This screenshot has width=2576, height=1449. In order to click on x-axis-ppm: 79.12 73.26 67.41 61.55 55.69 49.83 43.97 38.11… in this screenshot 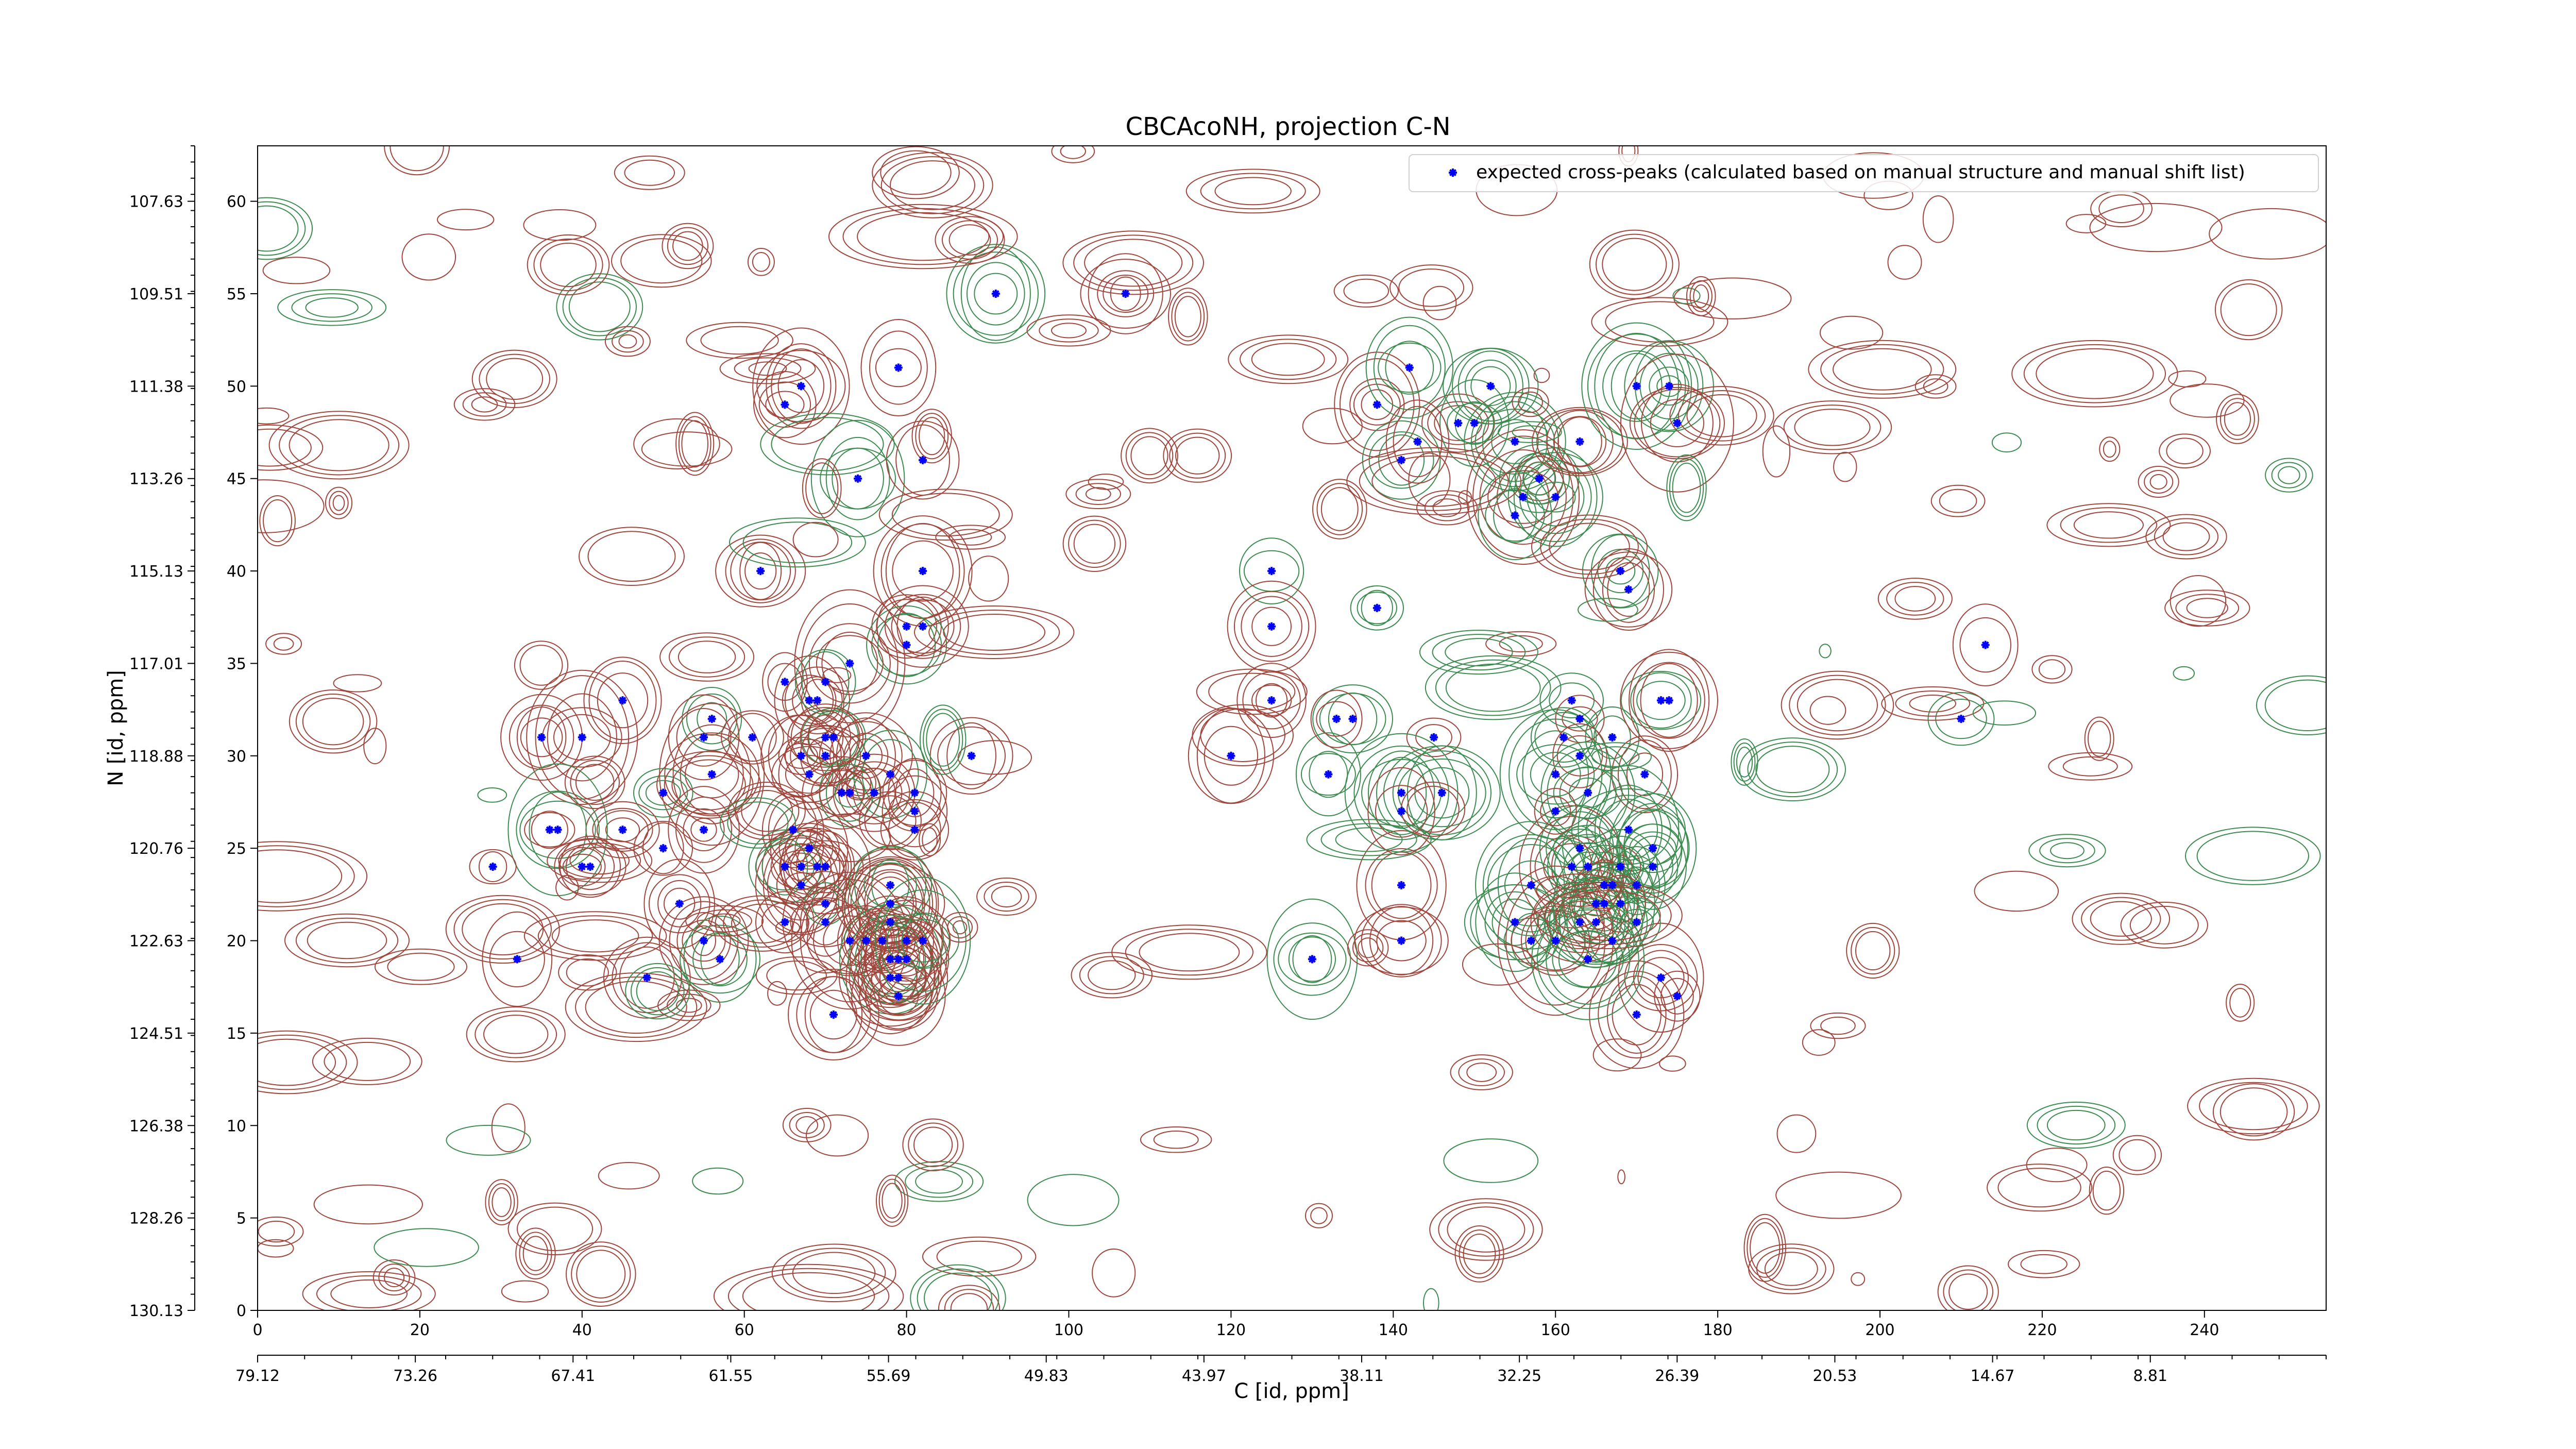, I will do `click(1281, 1370)`.